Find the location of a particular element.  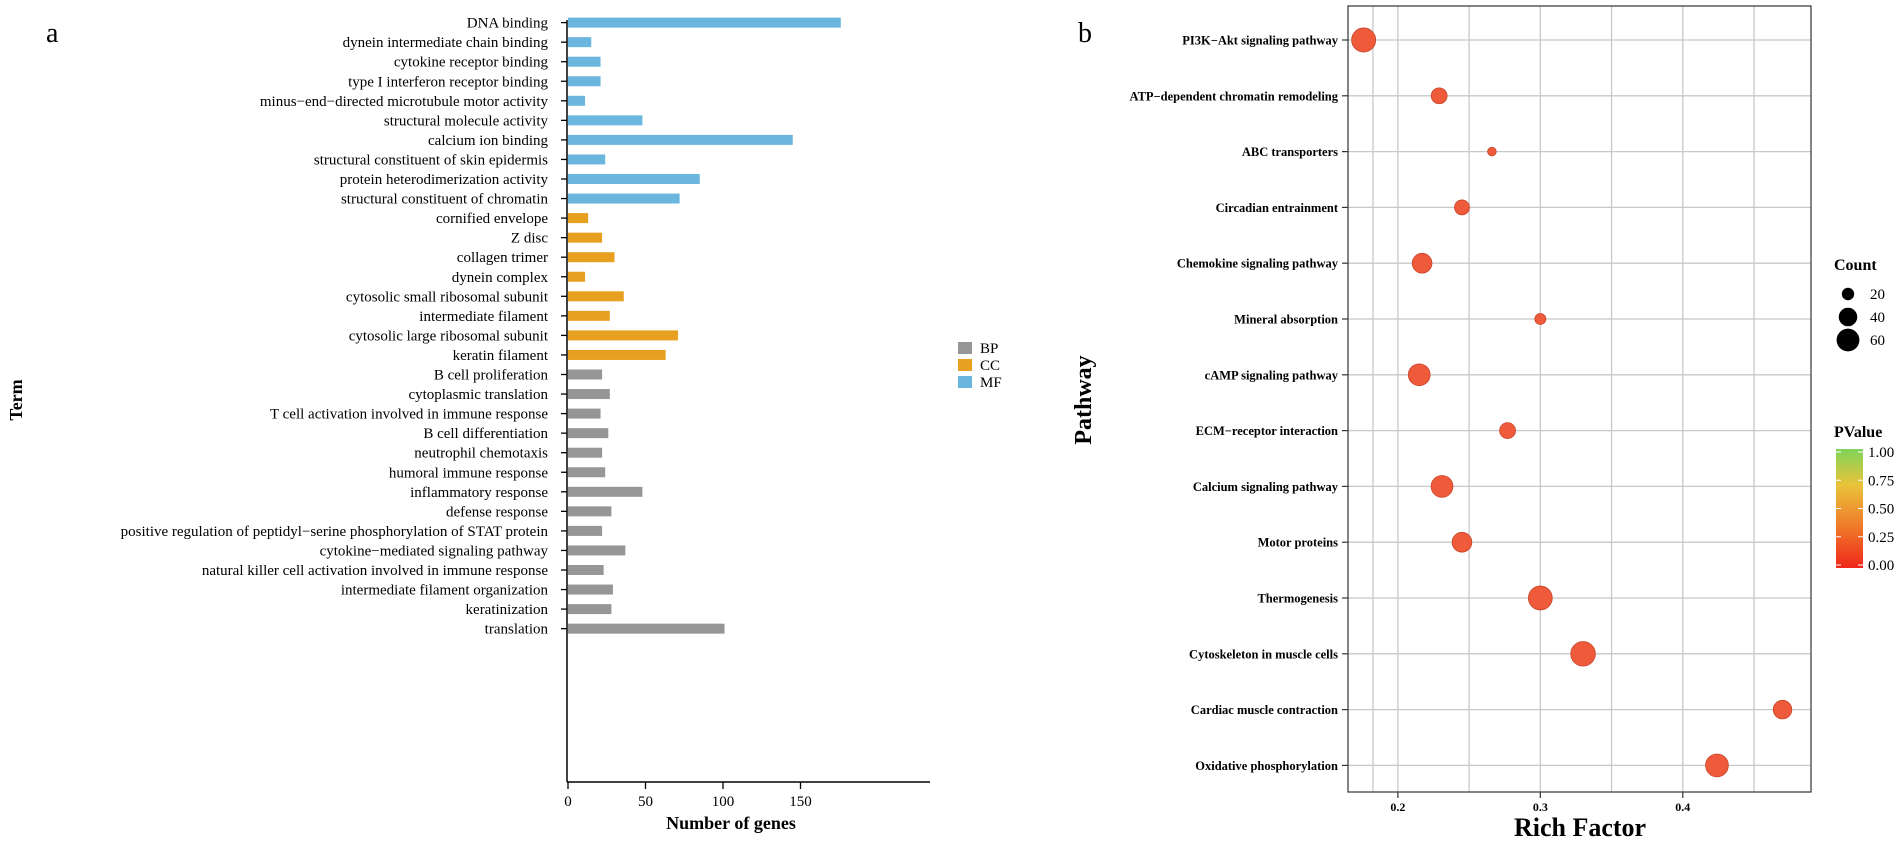

term-label: cytosolic large ribosomal subunit is located at coordinates (449, 336).